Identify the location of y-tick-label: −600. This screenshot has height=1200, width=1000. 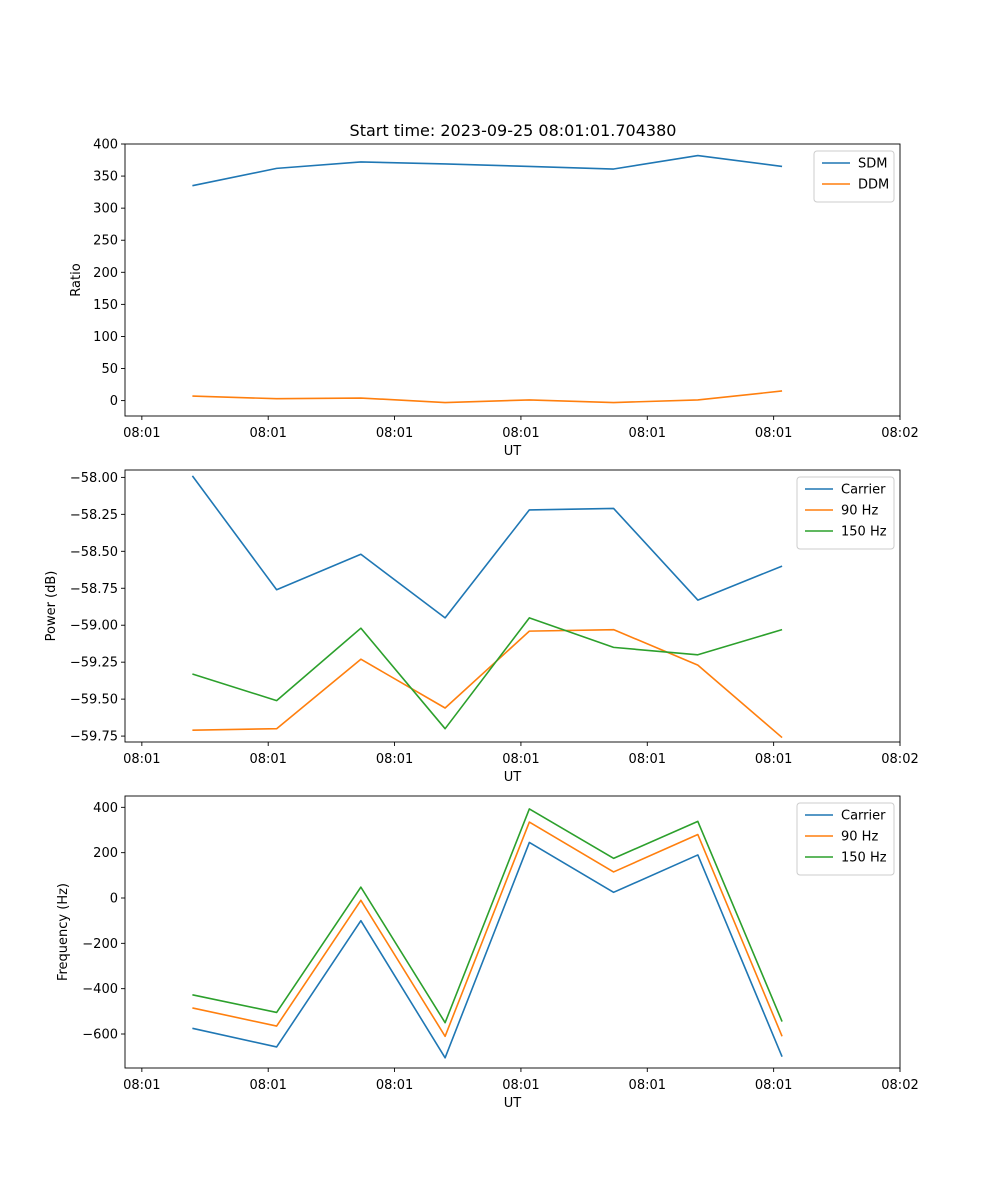
(100, 1035).